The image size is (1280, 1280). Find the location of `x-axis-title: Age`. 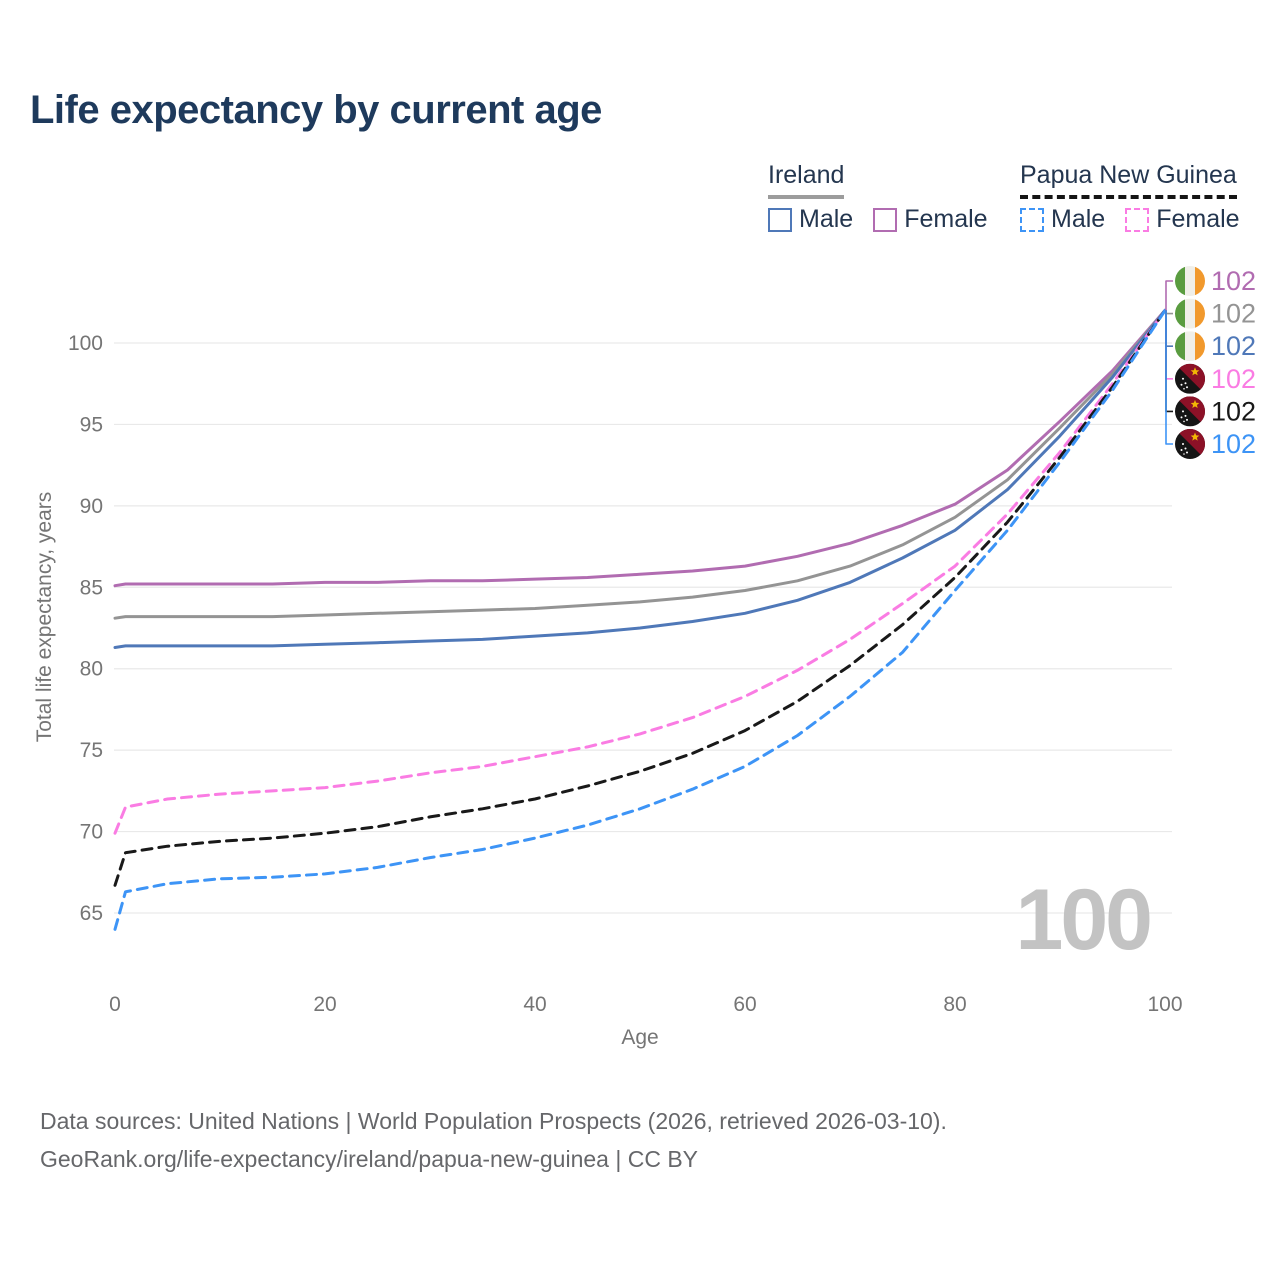

x-axis-title: Age is located at coordinates (640, 1037).